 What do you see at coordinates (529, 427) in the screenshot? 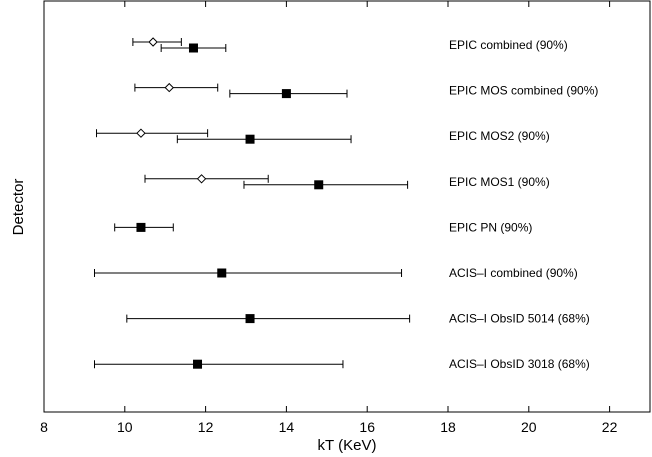
I see `x-tick-label-20: 20` at bounding box center [529, 427].